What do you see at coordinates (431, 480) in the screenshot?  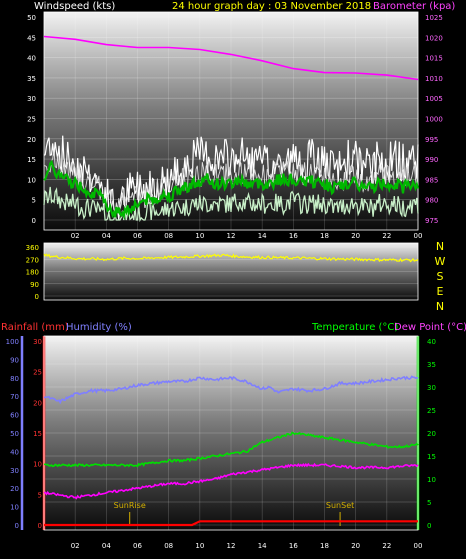 I see `temp-y-tick: 10` at bounding box center [431, 480].